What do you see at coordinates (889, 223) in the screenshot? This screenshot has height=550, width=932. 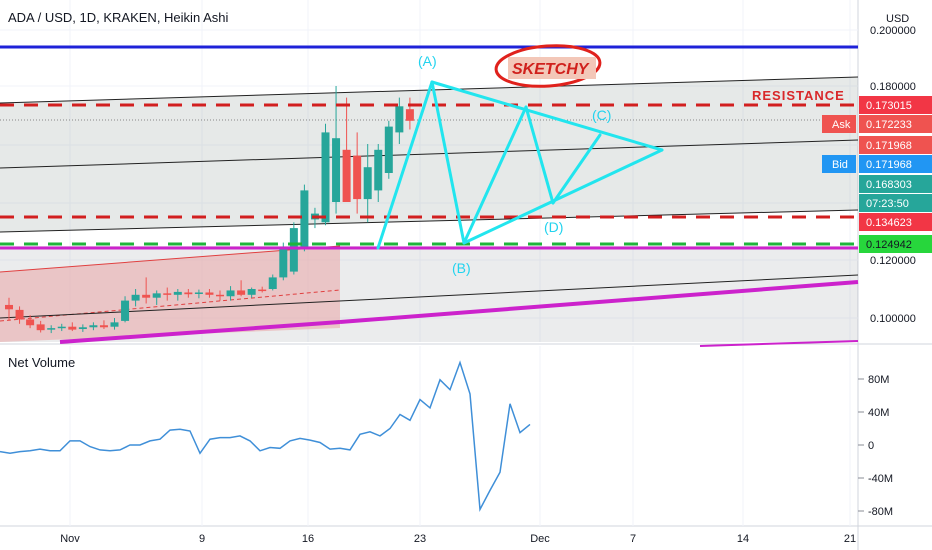 I see `price-tag-value-support-level: 0.134623` at bounding box center [889, 223].